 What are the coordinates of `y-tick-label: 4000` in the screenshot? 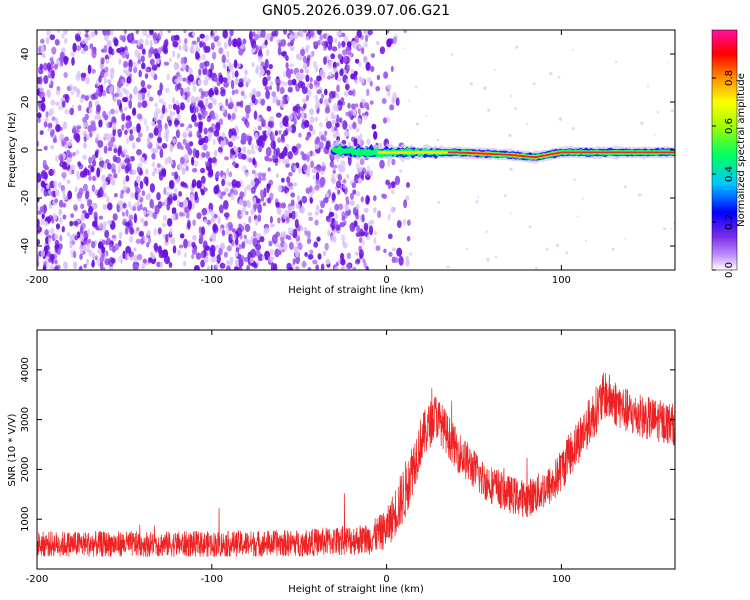 It's located at (25, 369).